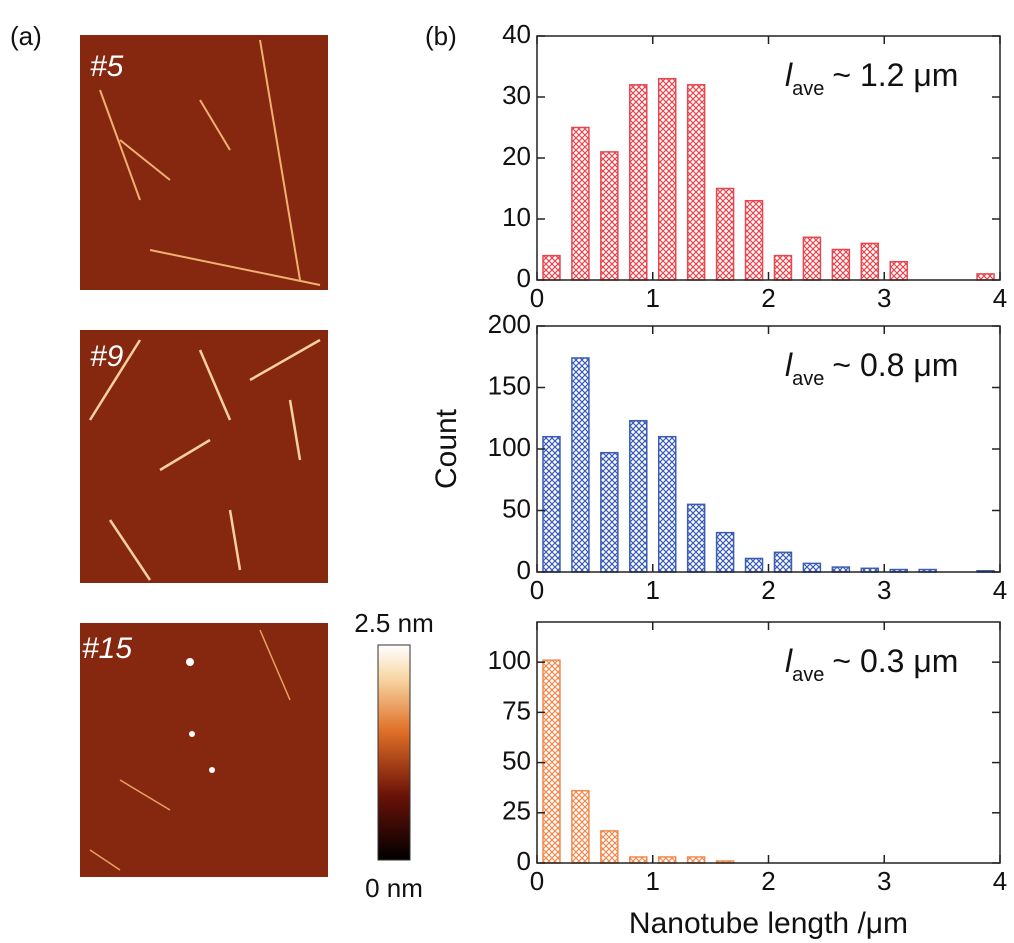 This screenshot has width=1014, height=943. What do you see at coordinates (204, 750) in the screenshot?
I see `afm-image: #15` at bounding box center [204, 750].